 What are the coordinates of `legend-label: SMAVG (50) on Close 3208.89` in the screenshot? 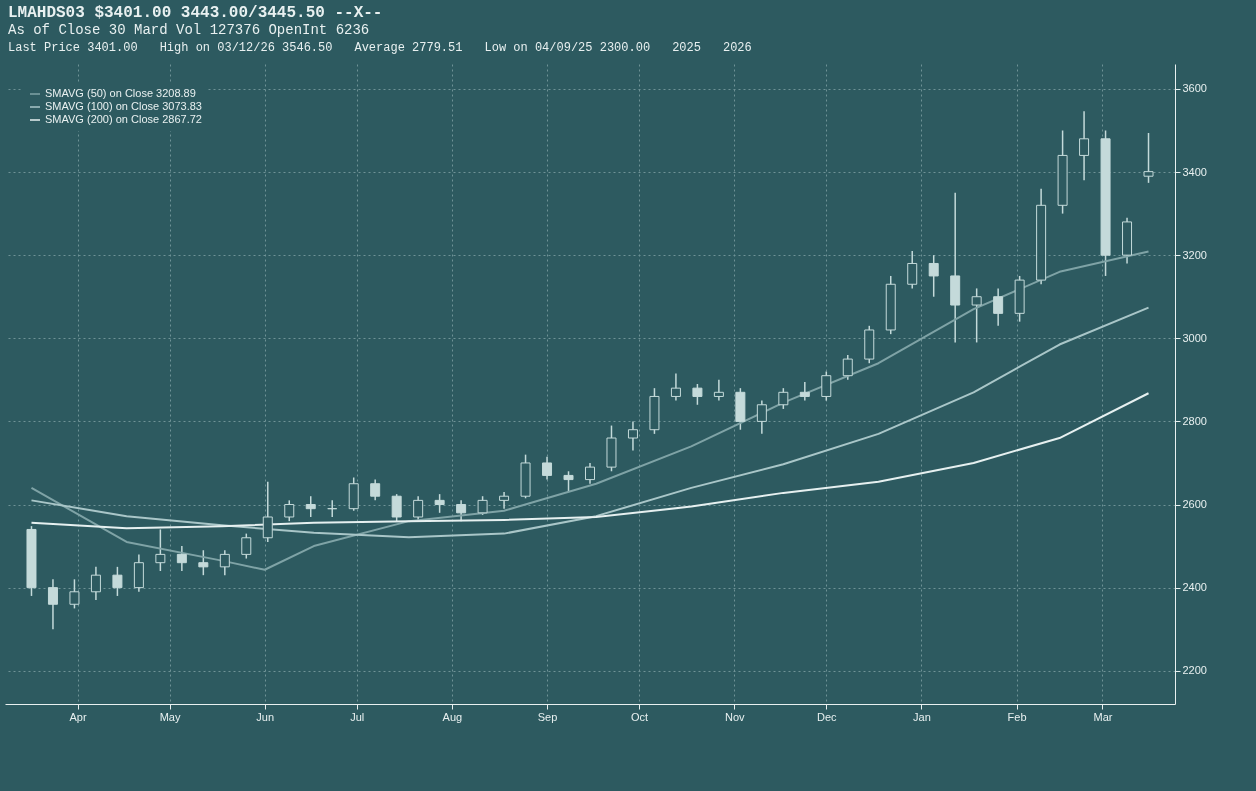 It's located at (120, 93).